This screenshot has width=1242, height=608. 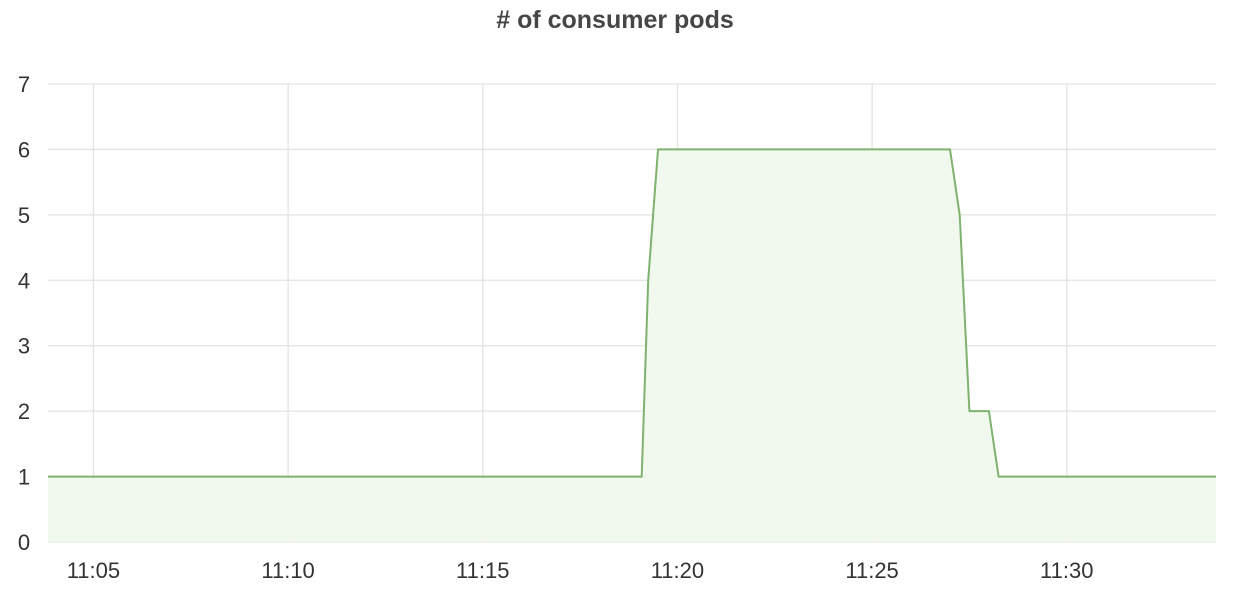 What do you see at coordinates (287, 570) in the screenshot?
I see `x-tick-label: 11:10` at bounding box center [287, 570].